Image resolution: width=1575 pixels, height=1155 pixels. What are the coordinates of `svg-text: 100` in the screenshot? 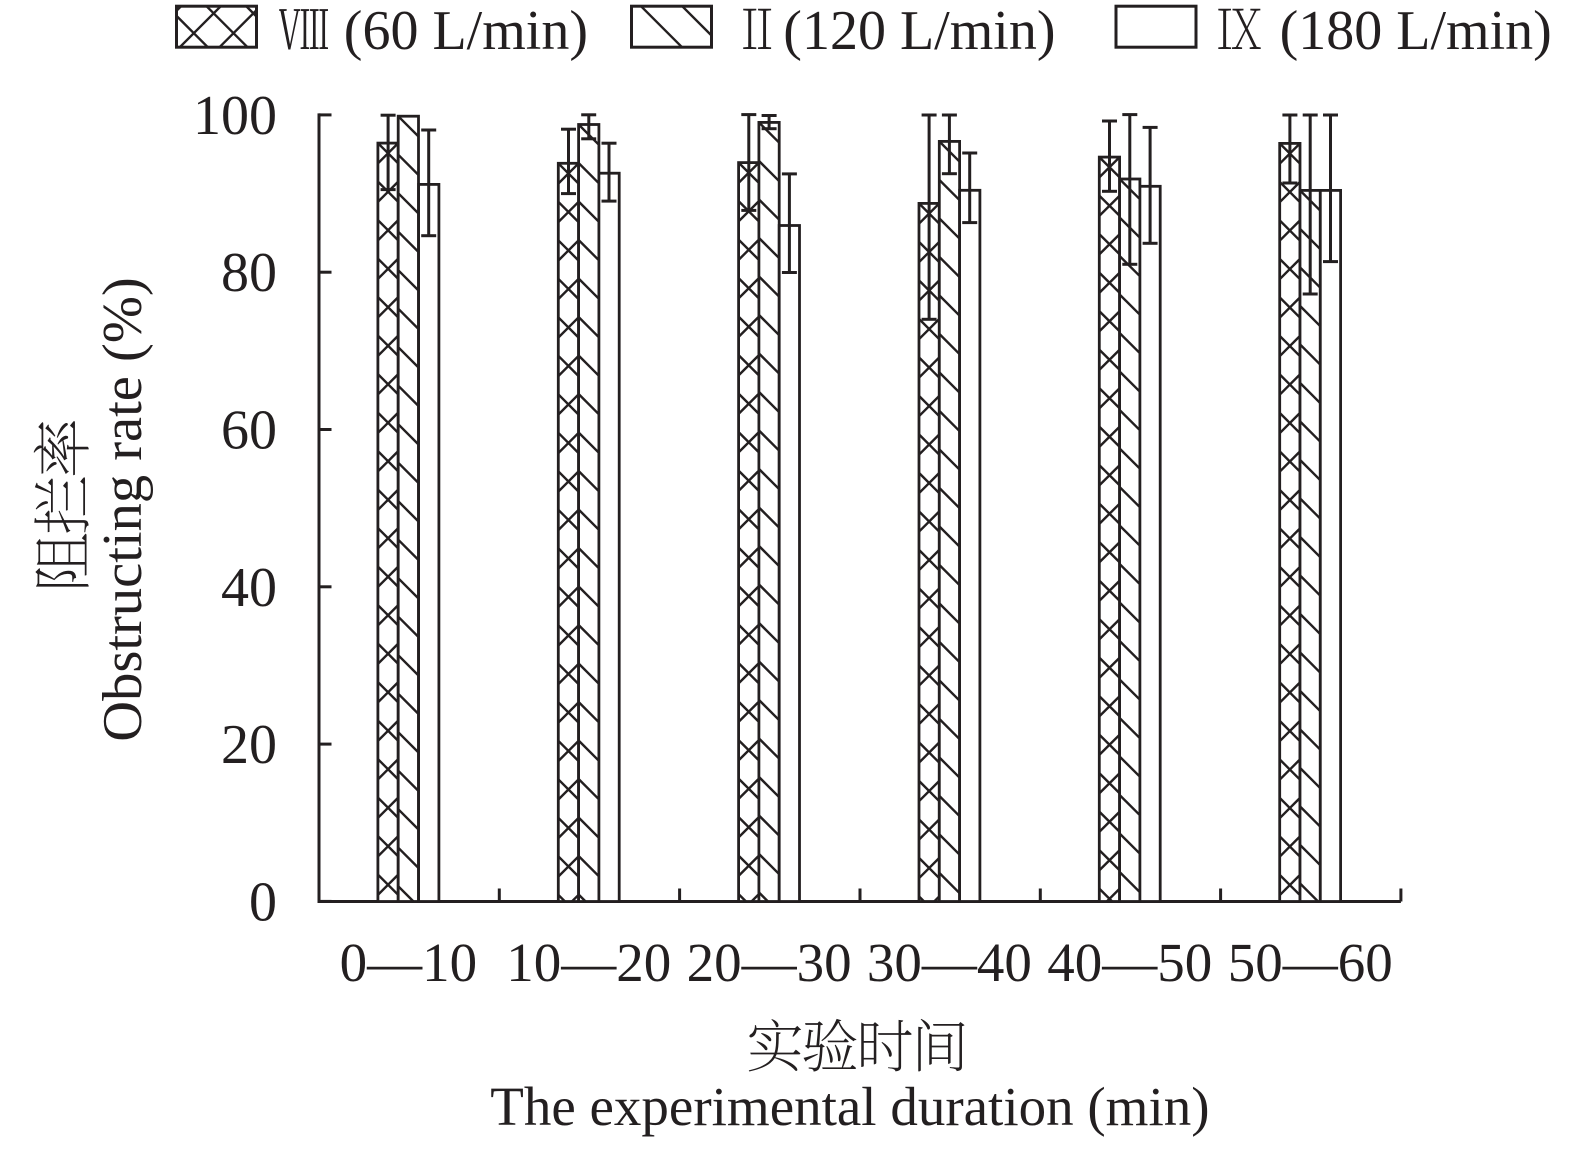 It's located at (235, 116).